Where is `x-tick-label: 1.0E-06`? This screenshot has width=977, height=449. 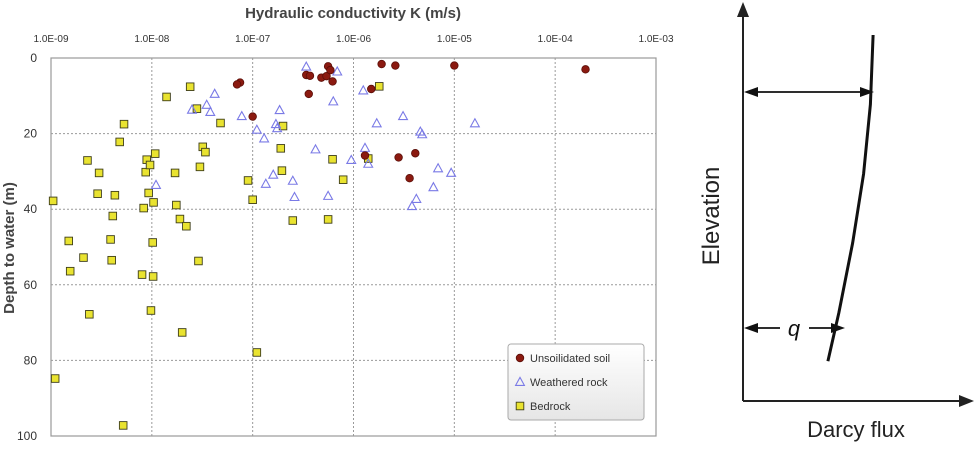
x-tick-label: 1.0E-06 is located at coordinates (353, 39).